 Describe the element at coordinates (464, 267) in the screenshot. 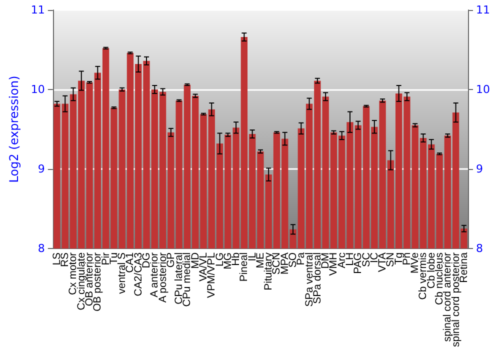

I see `x-tick-label: Retina` at that location.